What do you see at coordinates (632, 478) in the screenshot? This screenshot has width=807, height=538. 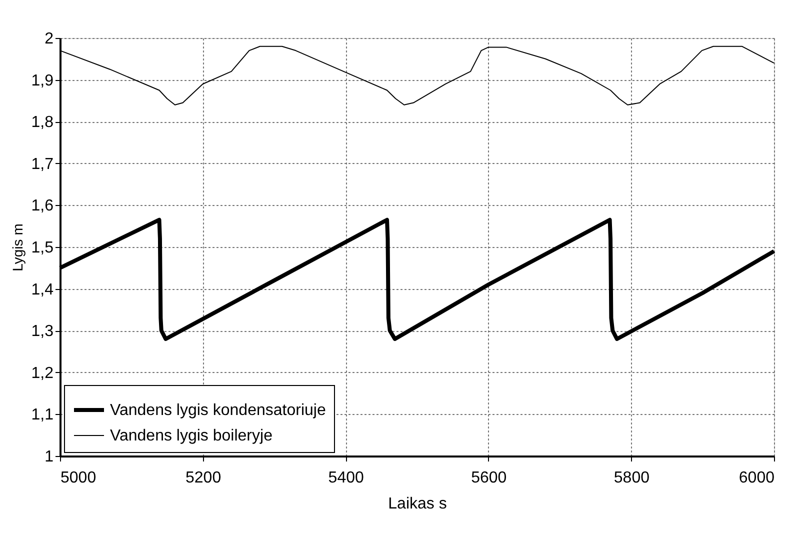 I see `x-tick-label: 5800` at bounding box center [632, 478].